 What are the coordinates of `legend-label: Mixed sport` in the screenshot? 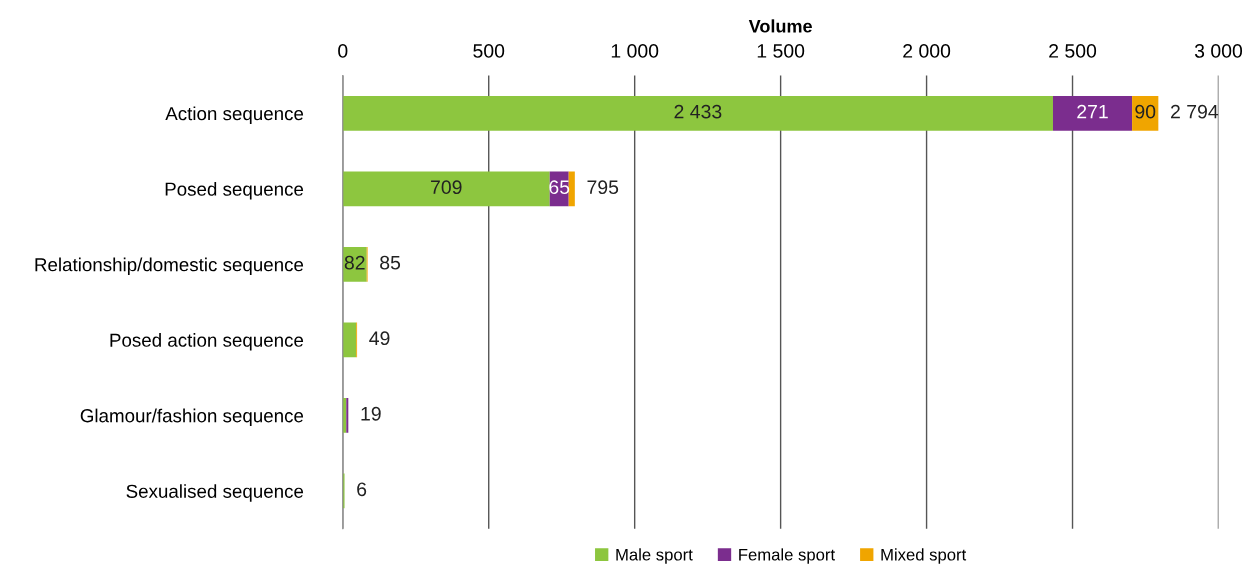 It's located at (924, 556).